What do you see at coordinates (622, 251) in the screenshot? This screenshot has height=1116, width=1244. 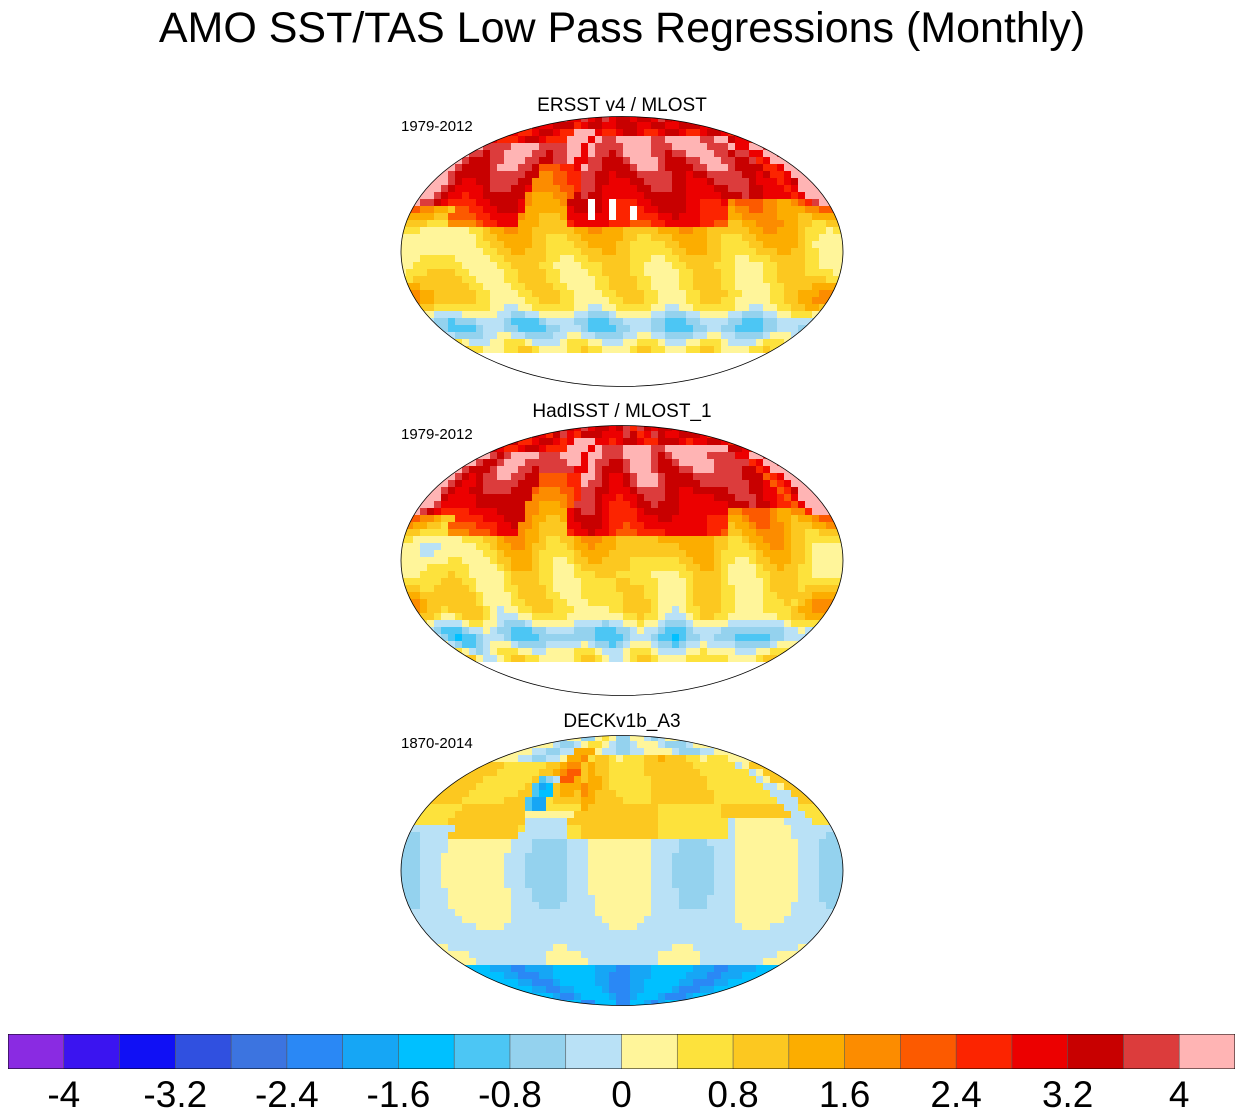 I see `map-field` at bounding box center [622, 251].